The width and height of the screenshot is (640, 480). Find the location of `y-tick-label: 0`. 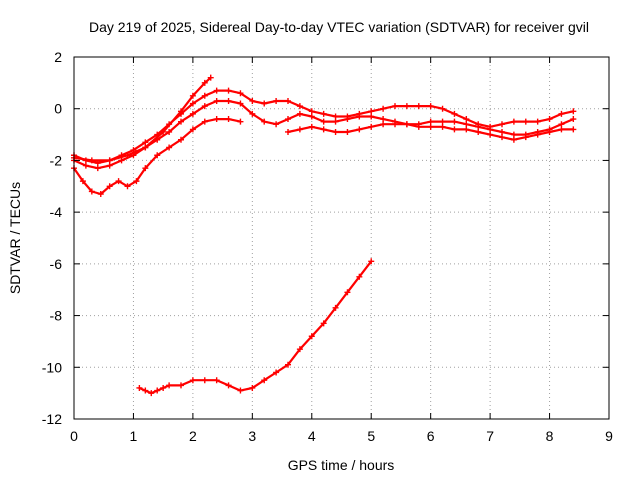

y-tick-label: 0 is located at coordinates (58, 109).